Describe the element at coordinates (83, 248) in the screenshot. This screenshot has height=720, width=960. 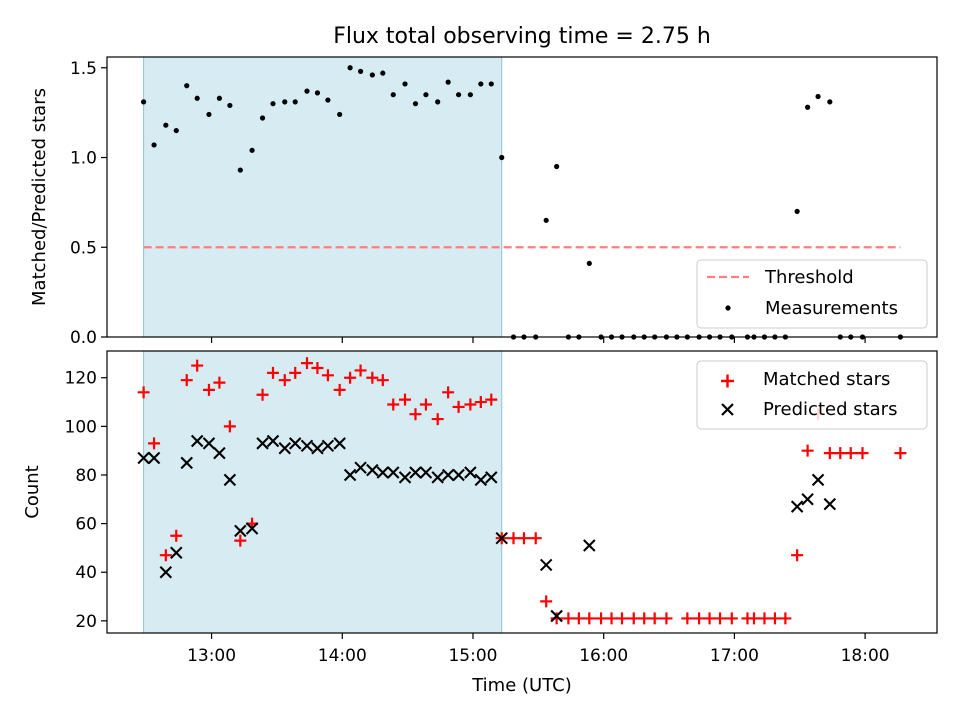
I see `y-tick-label: 0.5` at that location.